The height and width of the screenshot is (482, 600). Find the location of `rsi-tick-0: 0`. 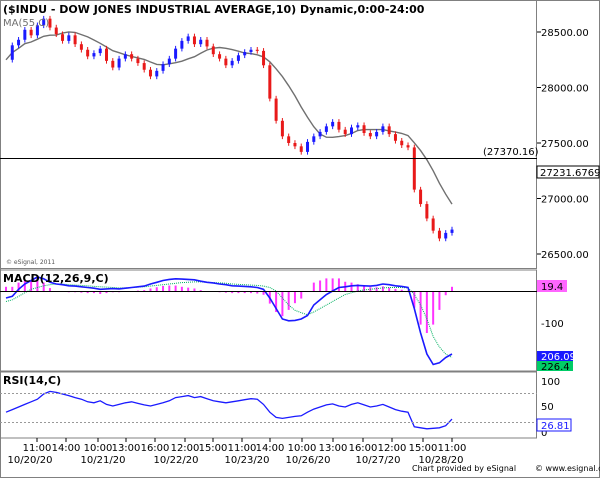

rsi-tick-0: 0 is located at coordinates (544, 433).